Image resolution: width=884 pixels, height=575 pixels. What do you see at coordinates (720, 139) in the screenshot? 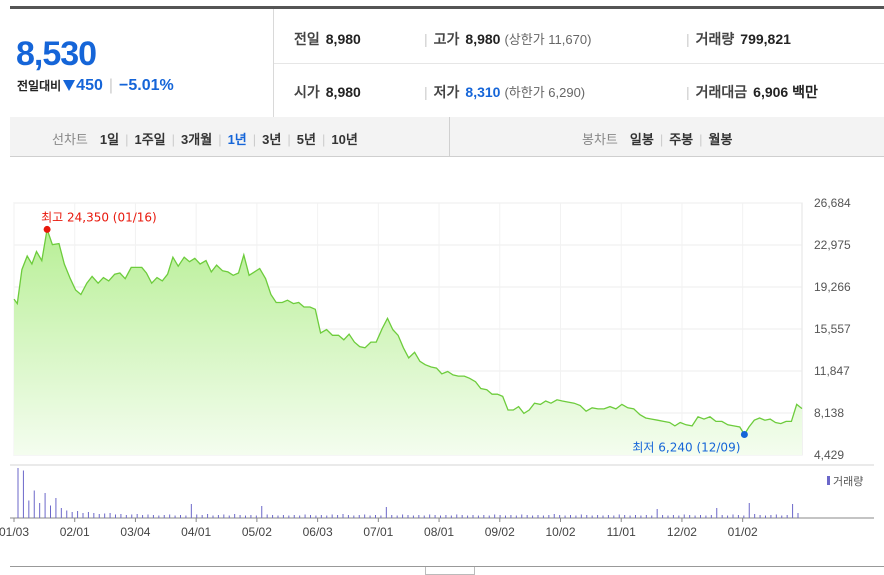
I see `tab-monthly: 월봉` at bounding box center [720, 139].